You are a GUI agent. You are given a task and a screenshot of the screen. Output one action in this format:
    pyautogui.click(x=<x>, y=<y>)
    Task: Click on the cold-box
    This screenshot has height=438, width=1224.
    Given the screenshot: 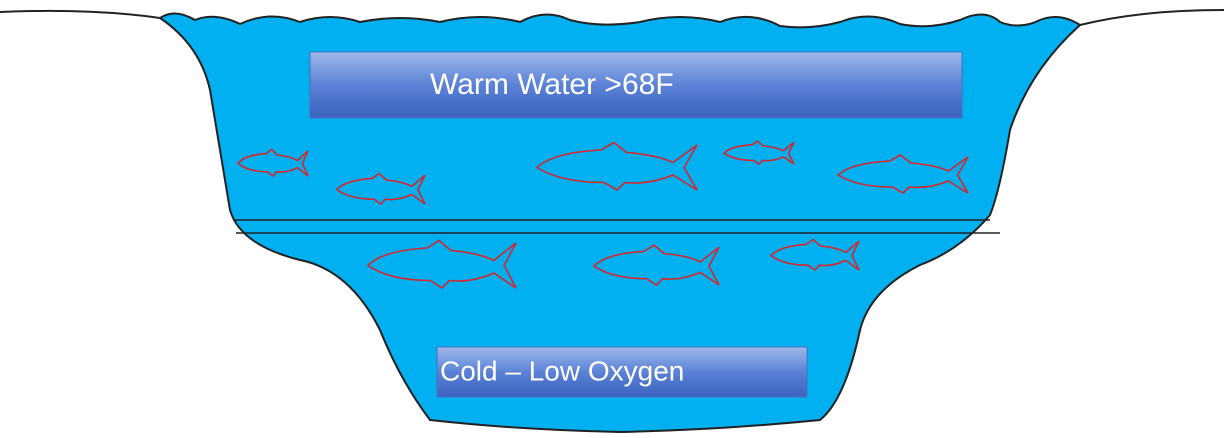 What is the action you would take?
    pyautogui.click(x=622, y=372)
    